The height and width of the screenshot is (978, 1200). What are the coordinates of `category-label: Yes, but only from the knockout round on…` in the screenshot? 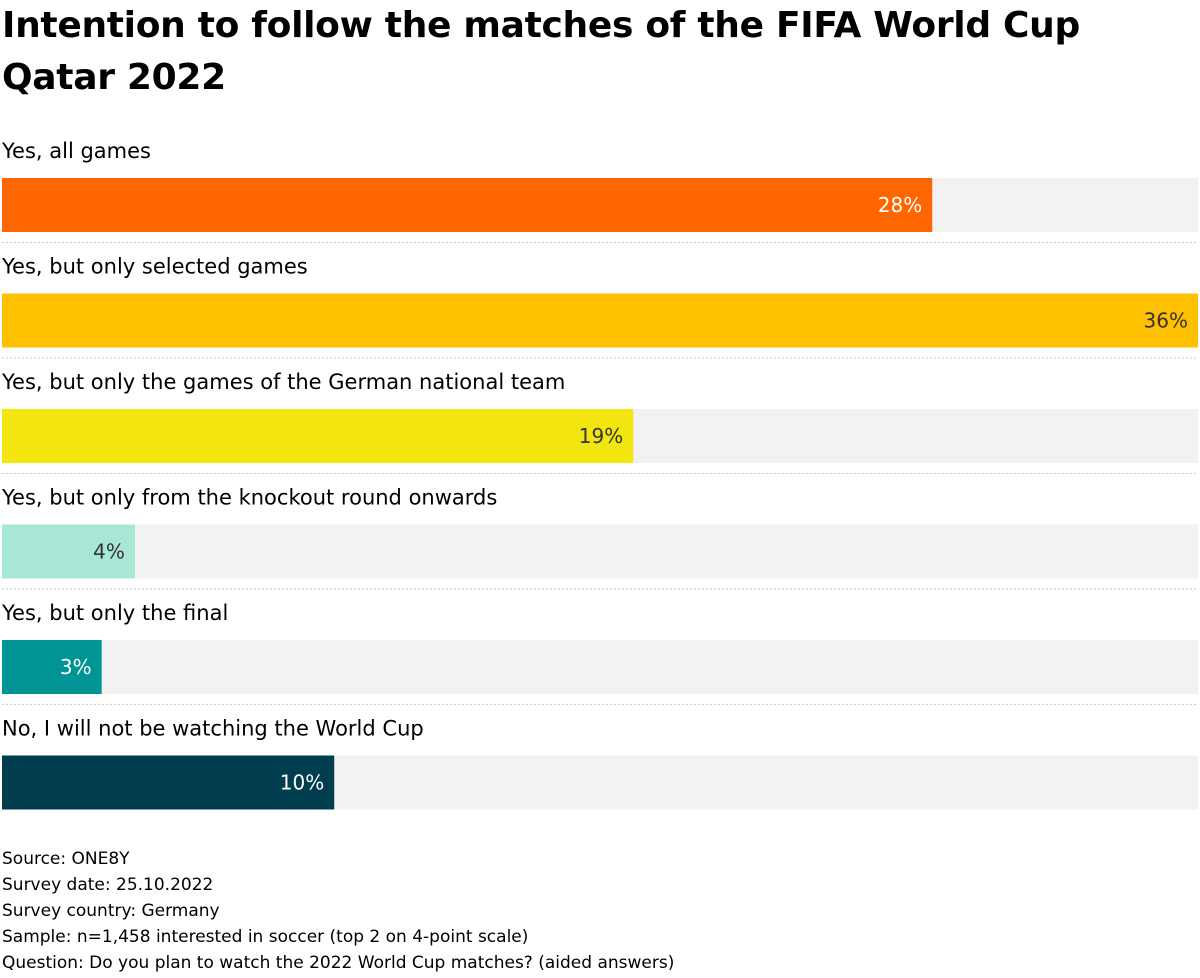 It's located at (249, 498).